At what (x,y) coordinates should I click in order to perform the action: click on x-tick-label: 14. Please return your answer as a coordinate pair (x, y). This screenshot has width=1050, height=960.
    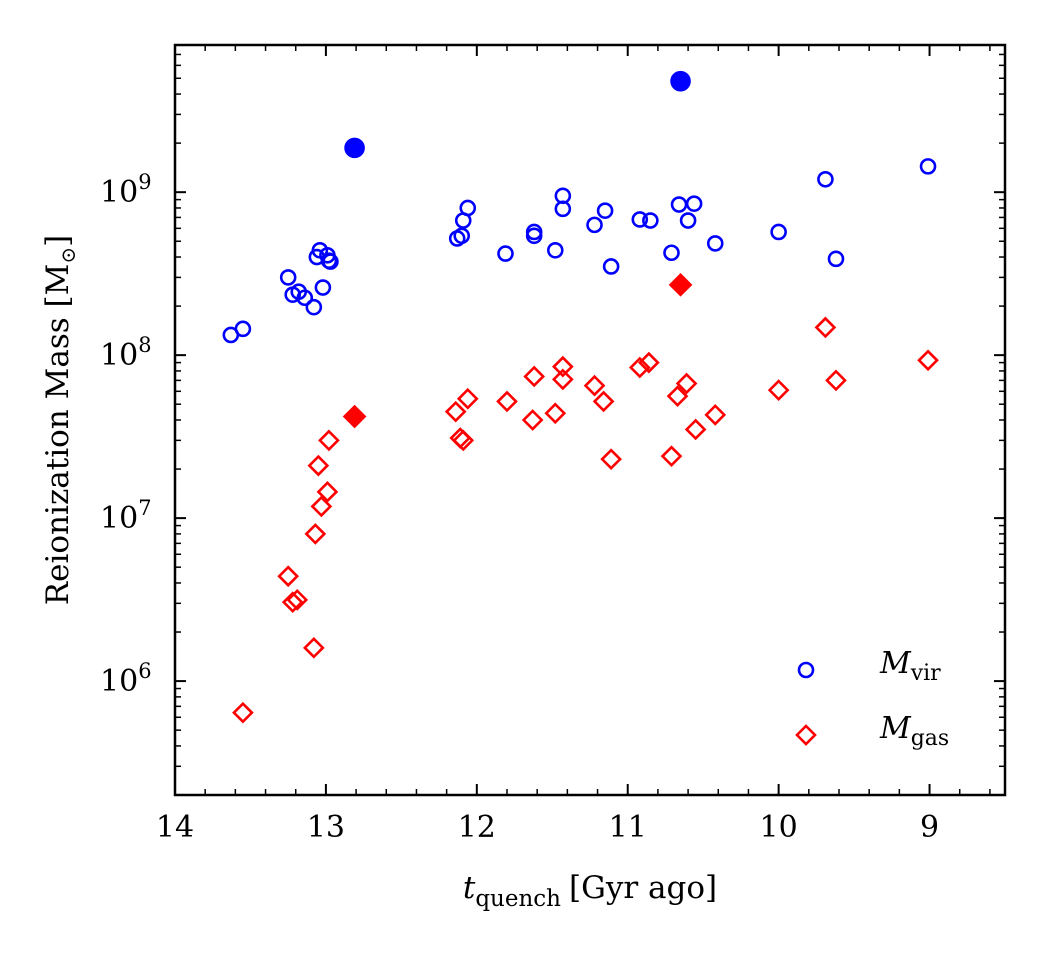
    Looking at the image, I should click on (175, 827).